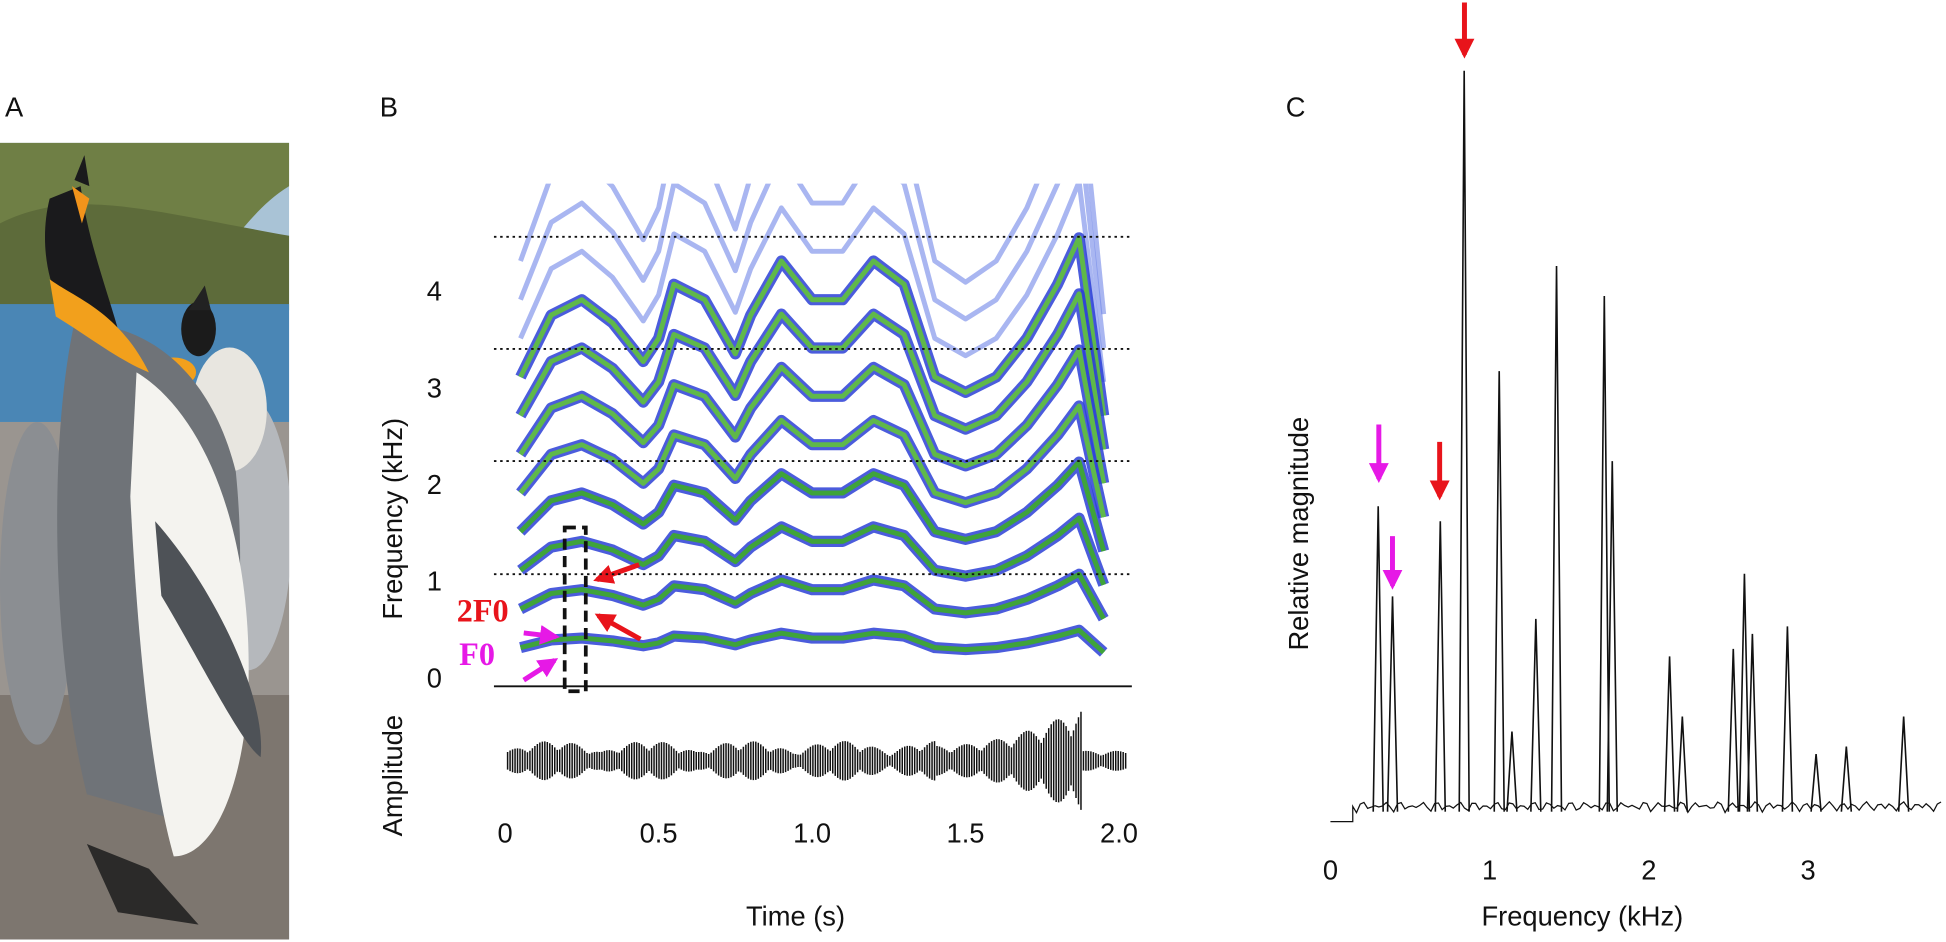 The width and height of the screenshot is (1946, 942). I want to click on y-tick-label: 2, so click(434, 484).